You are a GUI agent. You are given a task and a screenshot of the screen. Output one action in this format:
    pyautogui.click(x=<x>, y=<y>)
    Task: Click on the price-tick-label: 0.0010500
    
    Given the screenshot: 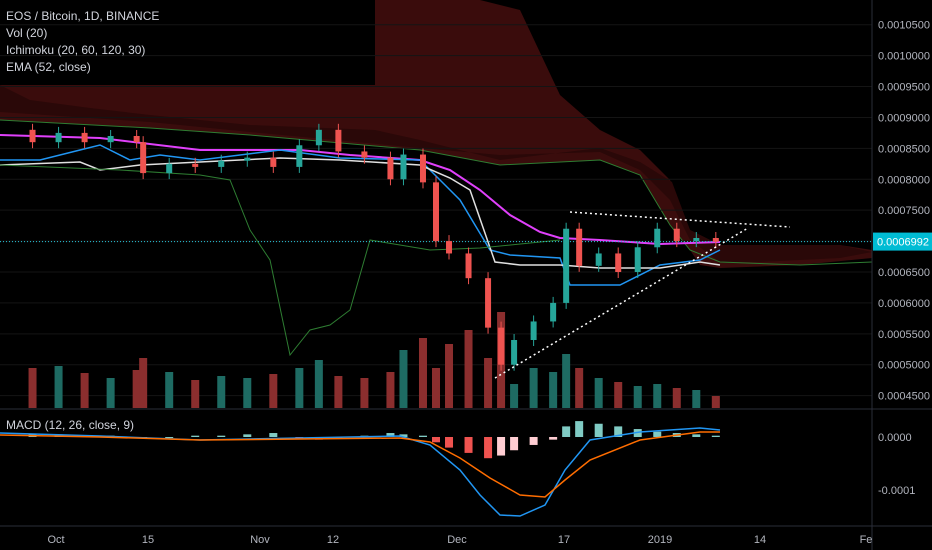 What is the action you would take?
    pyautogui.click(x=904, y=26)
    